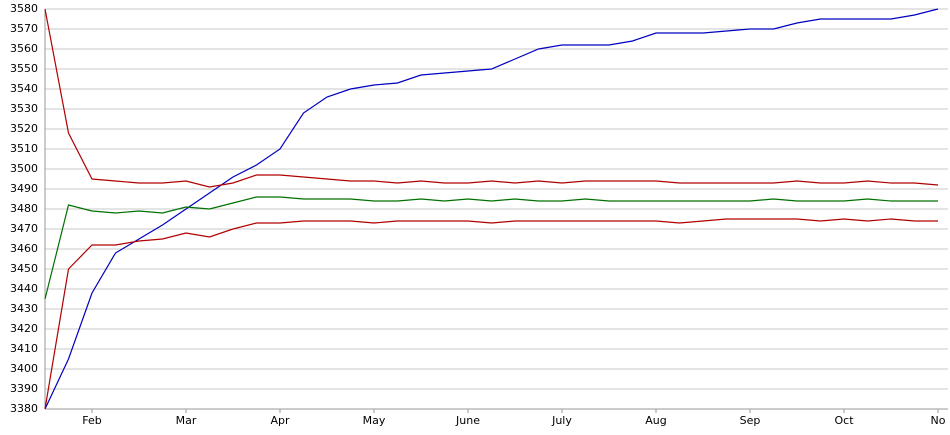 This screenshot has height=435, width=950. Describe the element at coordinates (24, 408) in the screenshot. I see `y-tick-label: 3380` at that location.